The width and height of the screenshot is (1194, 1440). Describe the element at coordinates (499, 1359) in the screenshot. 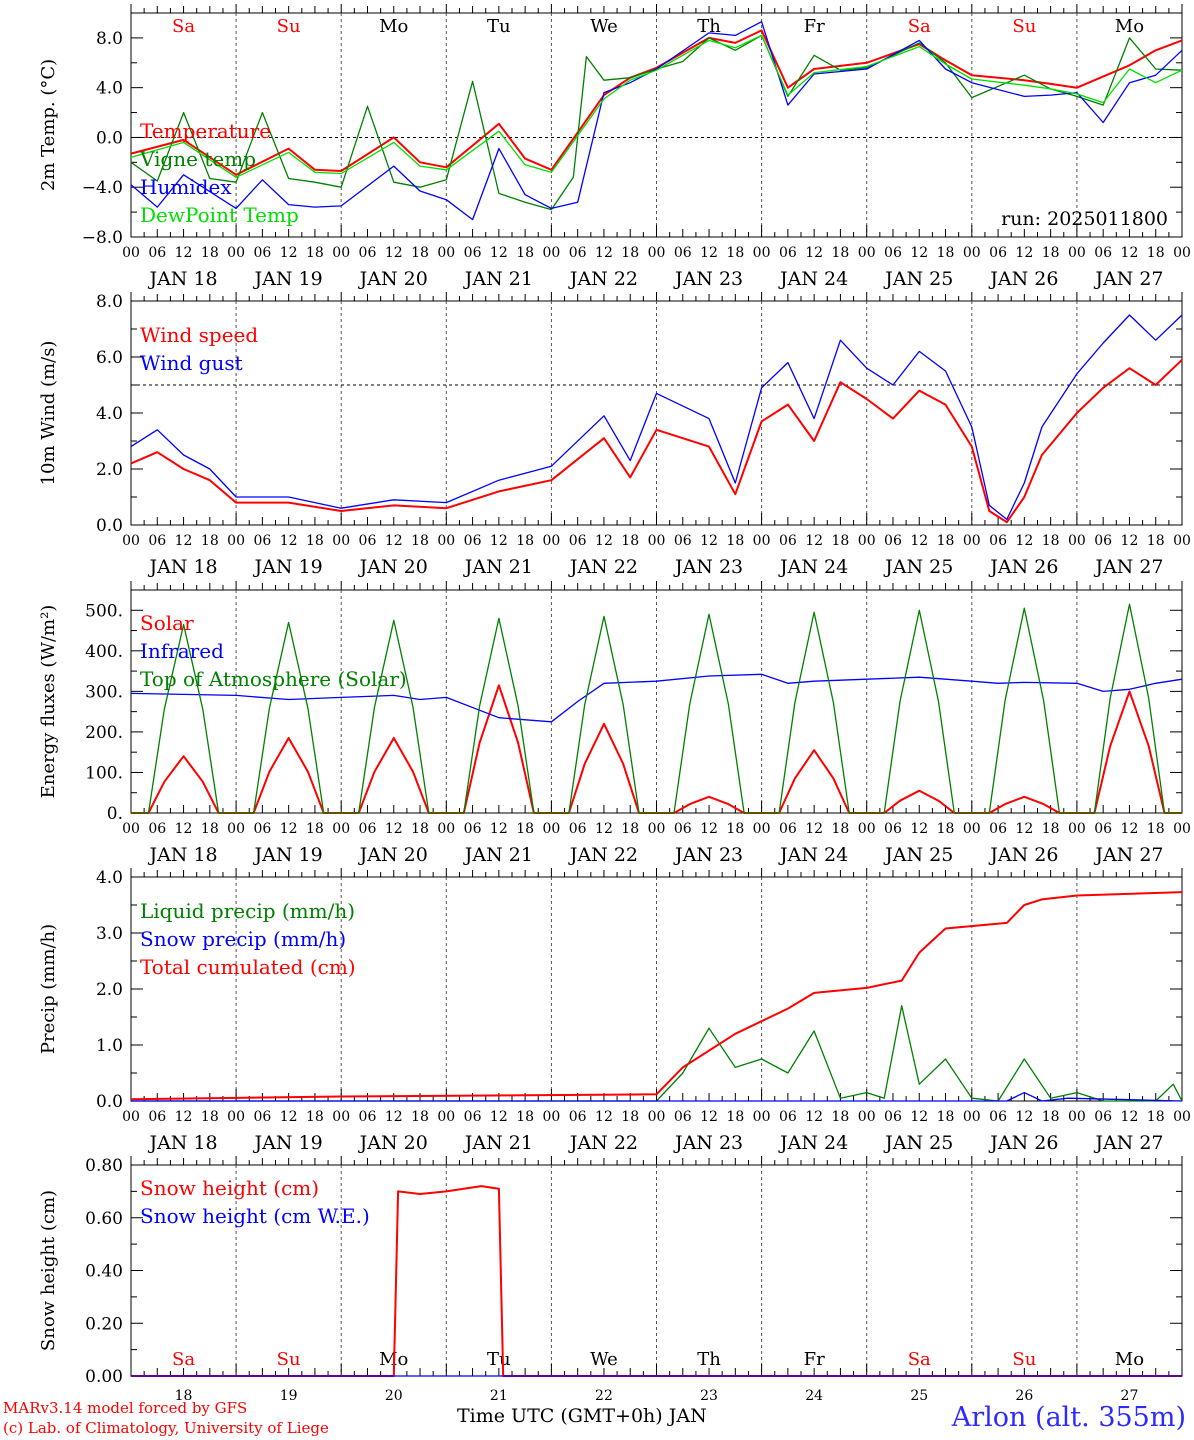

I see `day-name-label: Tu` at that location.